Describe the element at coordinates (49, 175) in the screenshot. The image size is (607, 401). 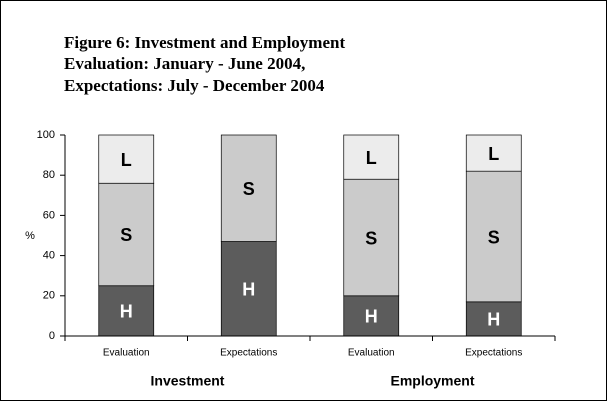
I see `y-tick-label: 80` at that location.